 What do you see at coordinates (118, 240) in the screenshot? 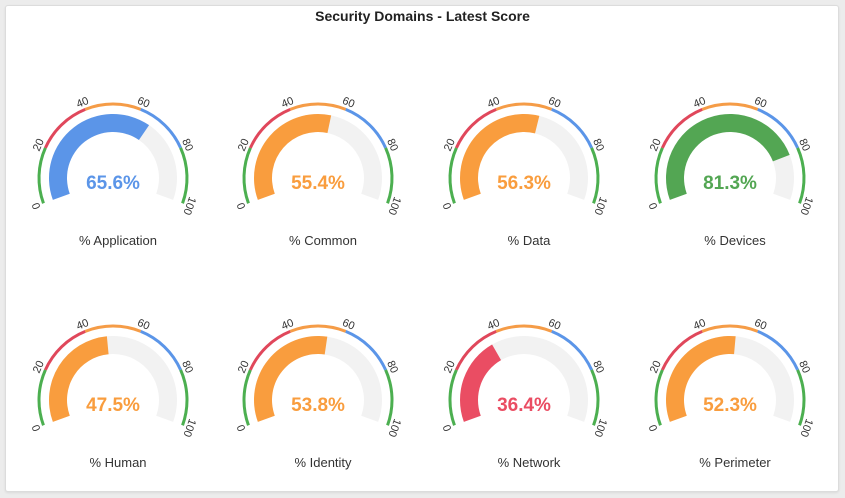
I see `gauge-label: % Application` at bounding box center [118, 240].